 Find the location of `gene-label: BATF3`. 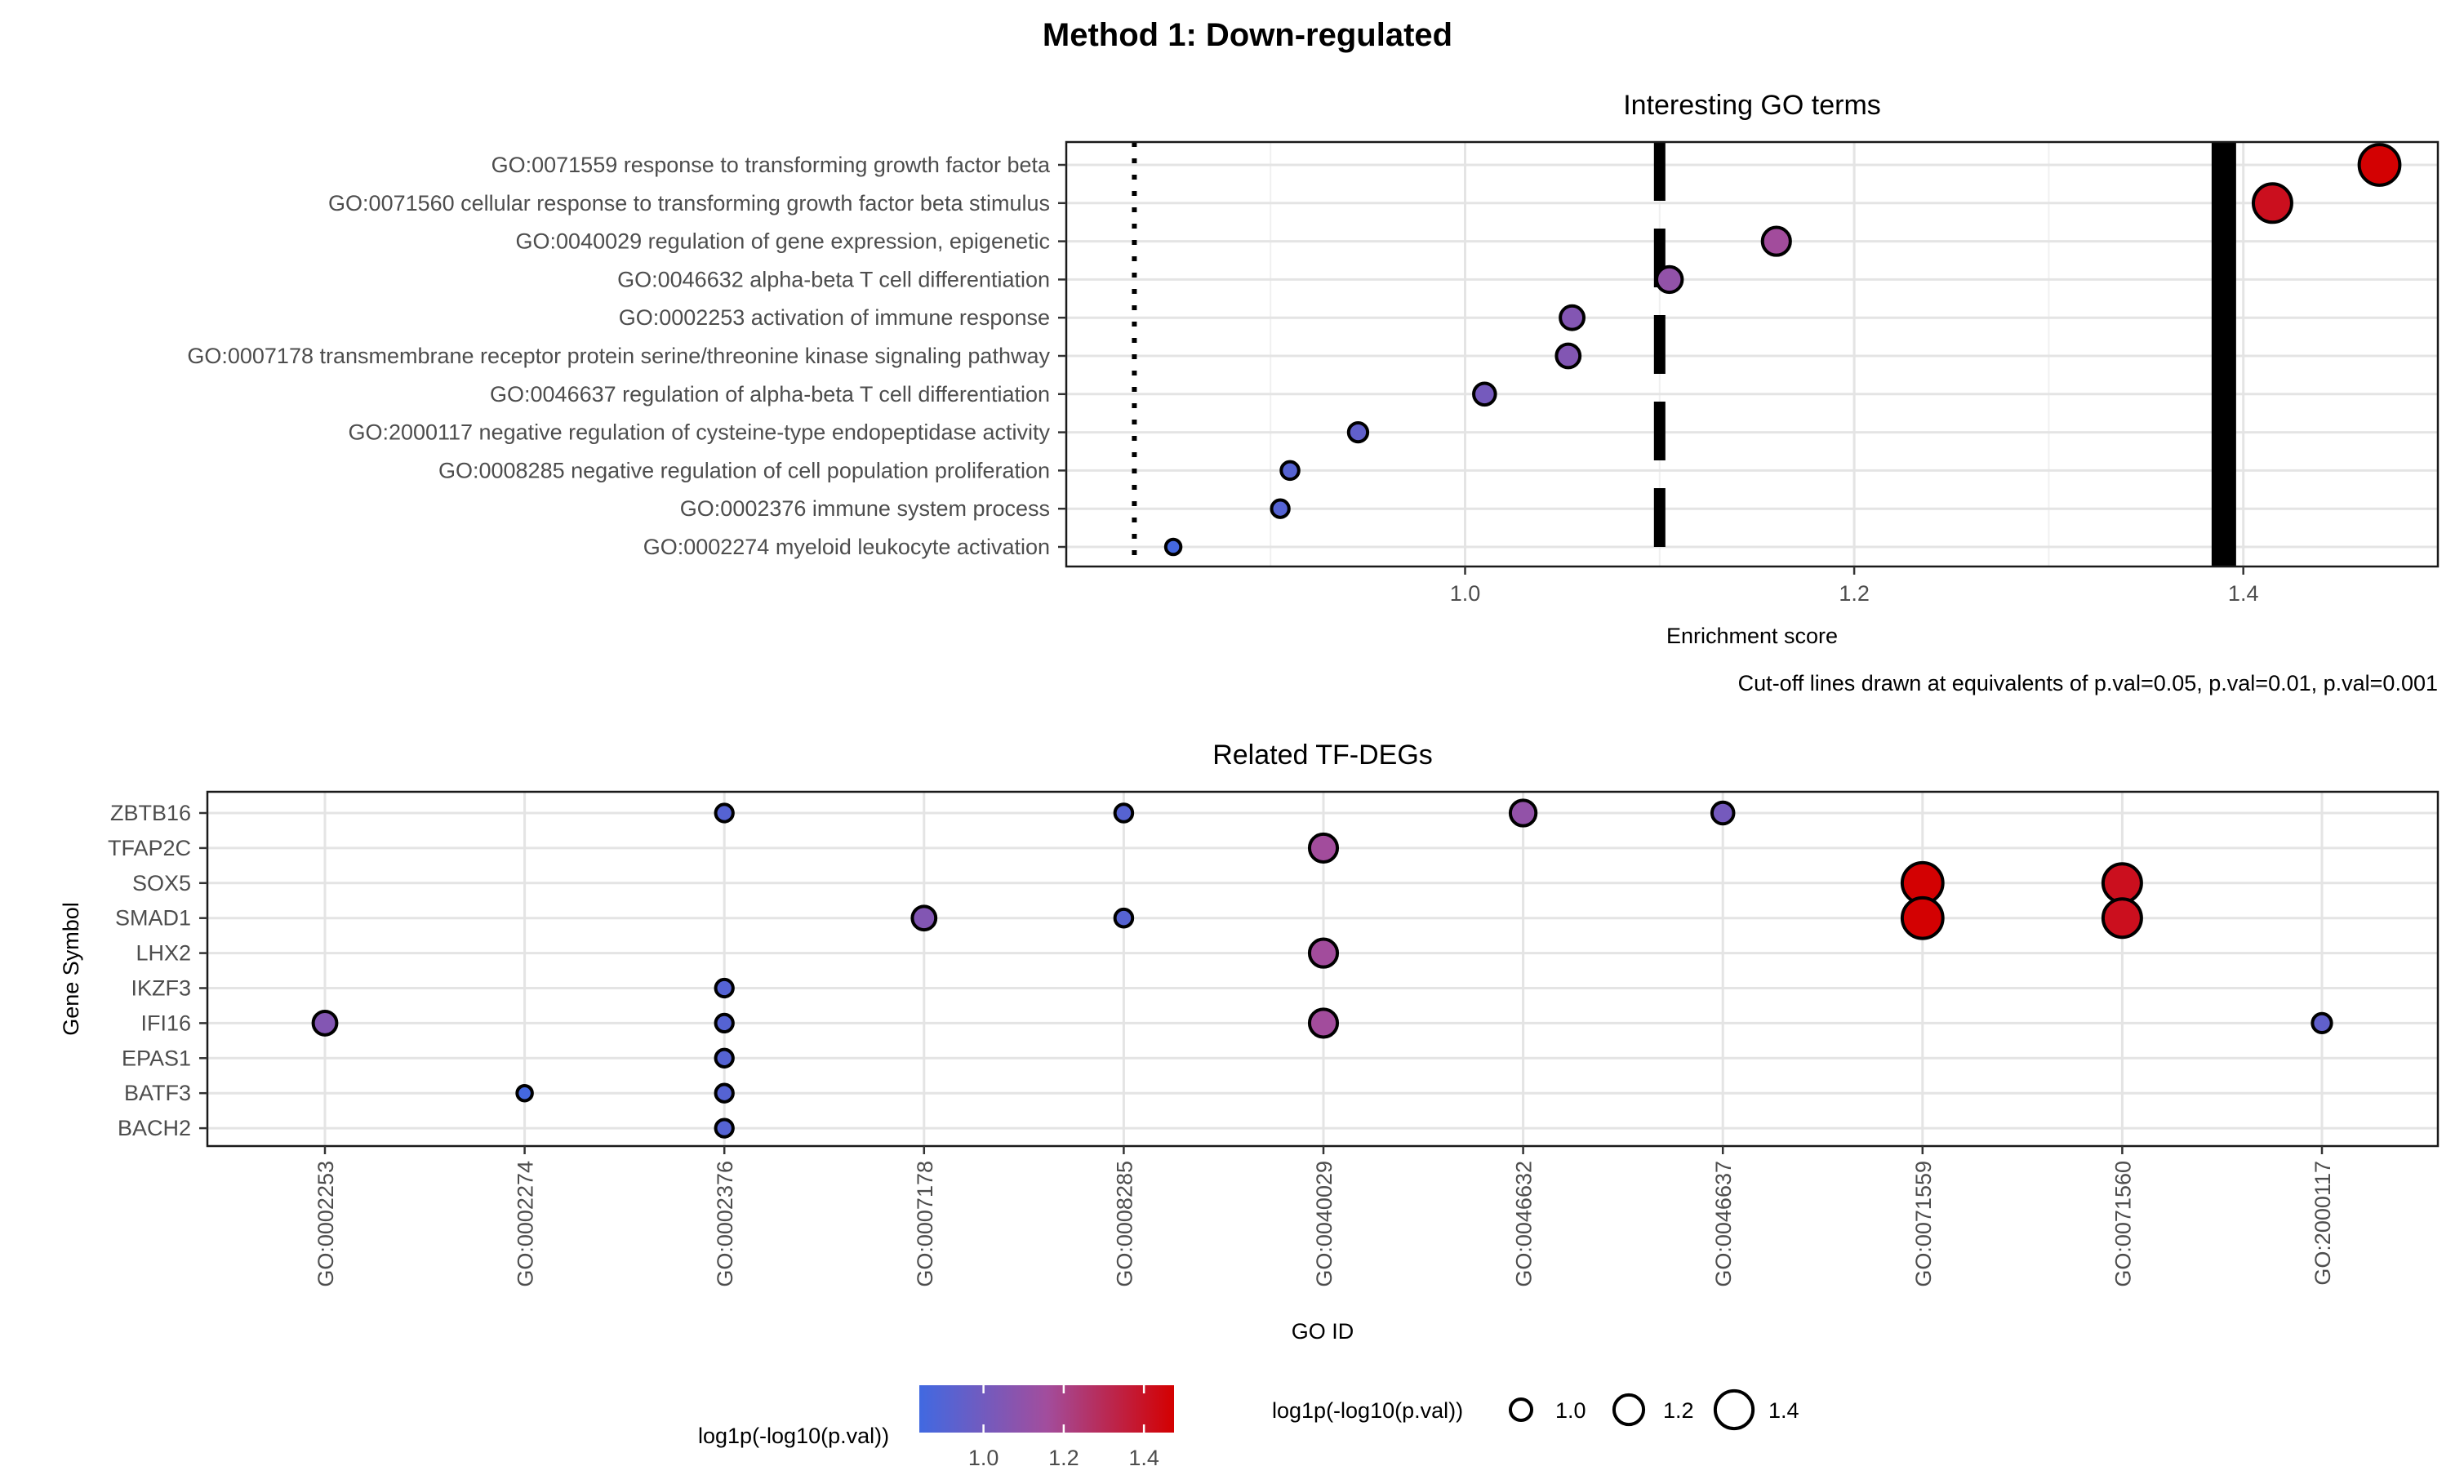

gene-label: BATF3 is located at coordinates (158, 1093).